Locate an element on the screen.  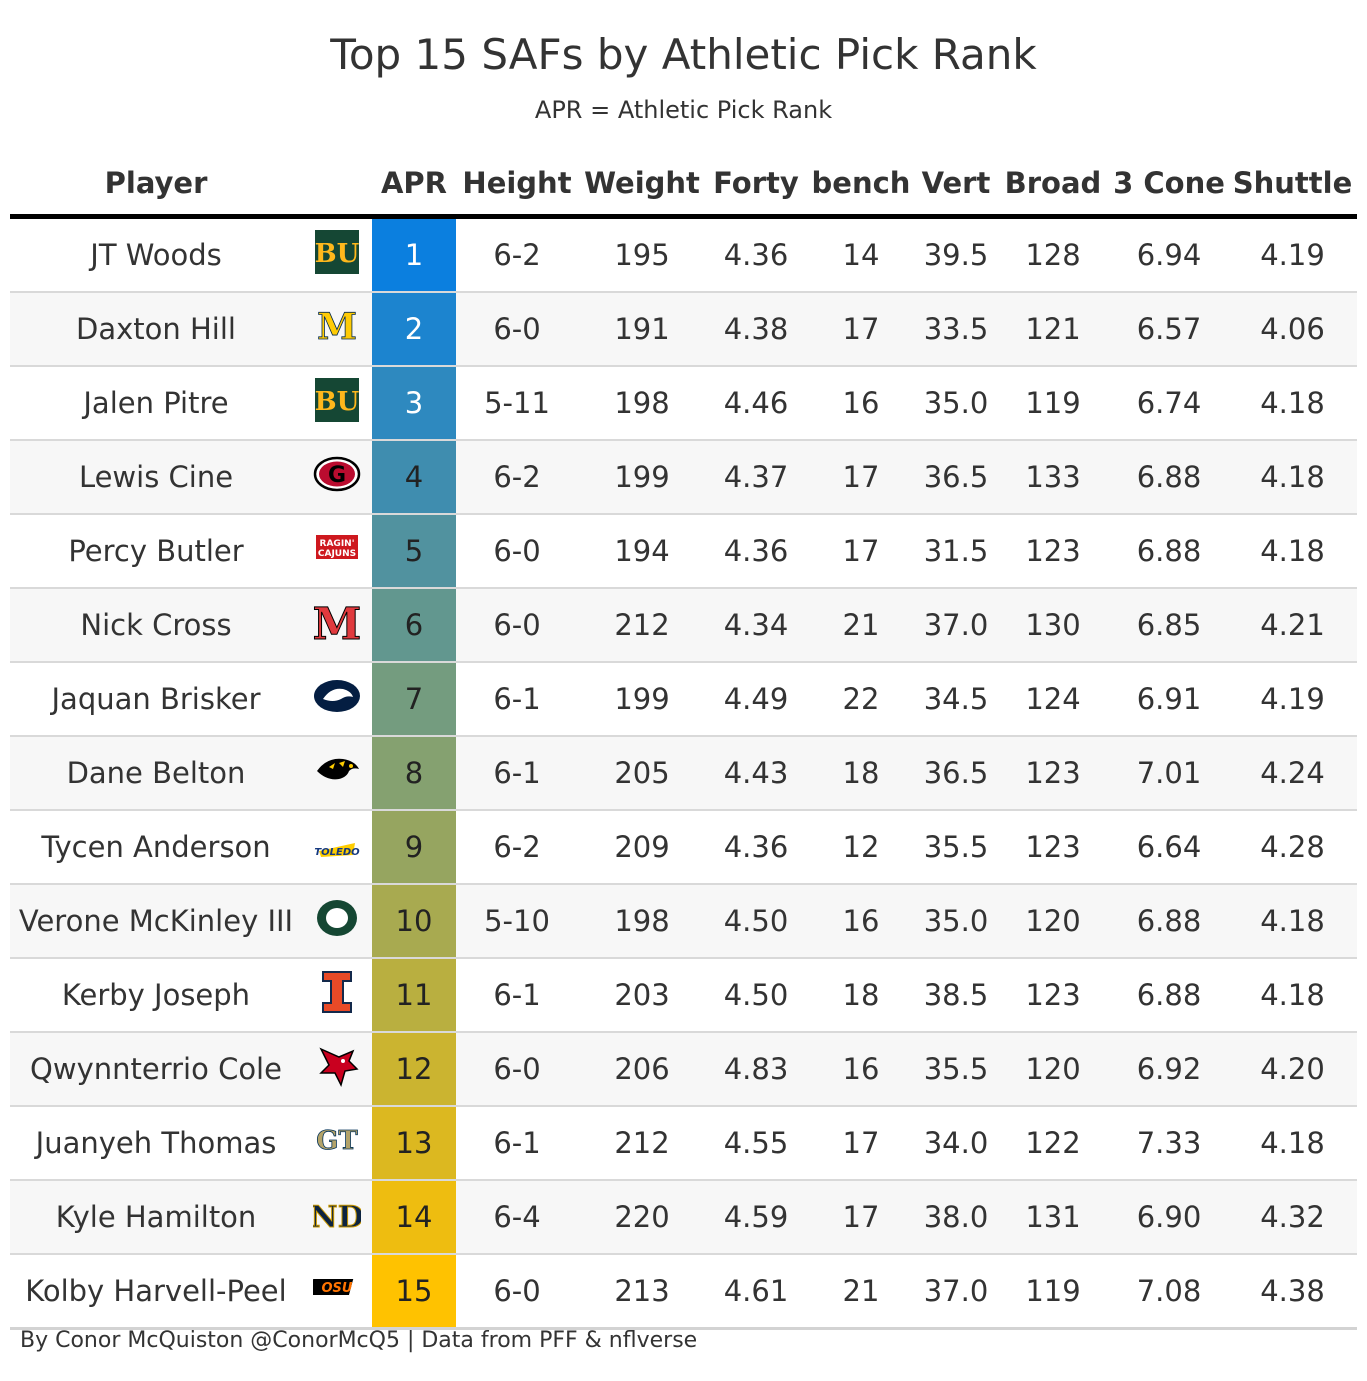
school-logo-cell: G is located at coordinates (337, 477).